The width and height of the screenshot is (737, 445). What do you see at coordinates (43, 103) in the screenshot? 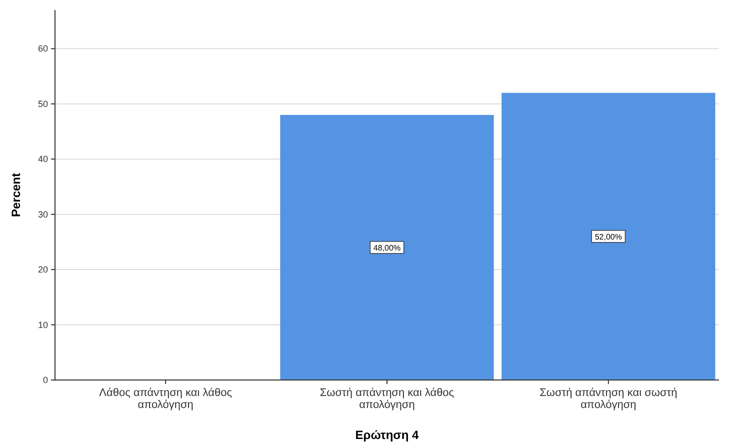
I see `y-tick-label: 50` at bounding box center [43, 103].